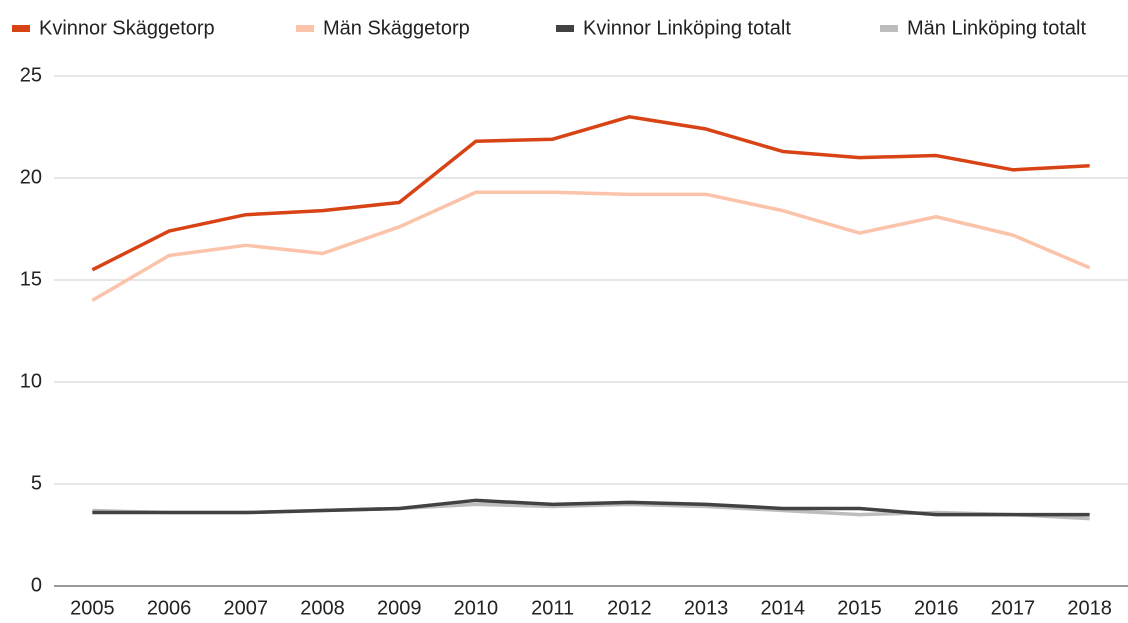 Image resolution: width=1128 pixels, height=623 pixels. I want to click on x-tick-label: 2008, so click(322, 607).